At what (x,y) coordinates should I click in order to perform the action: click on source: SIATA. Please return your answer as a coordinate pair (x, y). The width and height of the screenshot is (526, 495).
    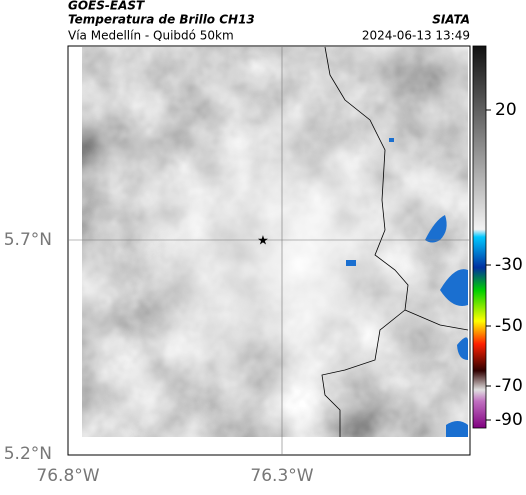
    Looking at the image, I should click on (451, 20).